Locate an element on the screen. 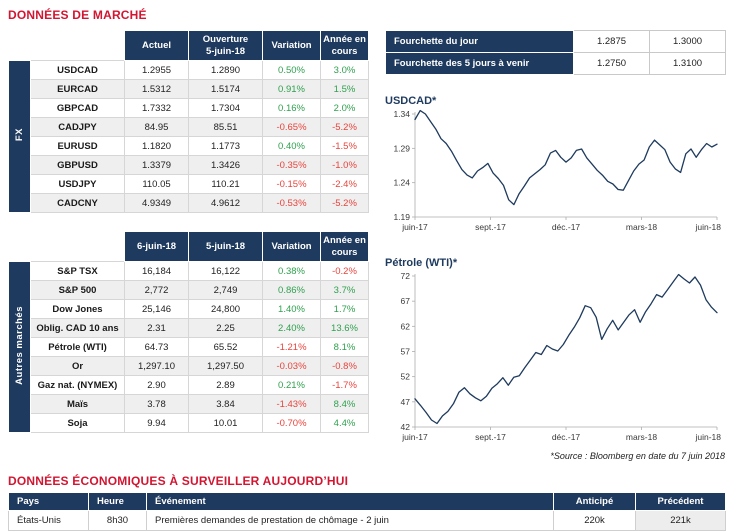 The height and width of the screenshot is (532, 733). svg-text: juin-18 is located at coordinates (707, 437).